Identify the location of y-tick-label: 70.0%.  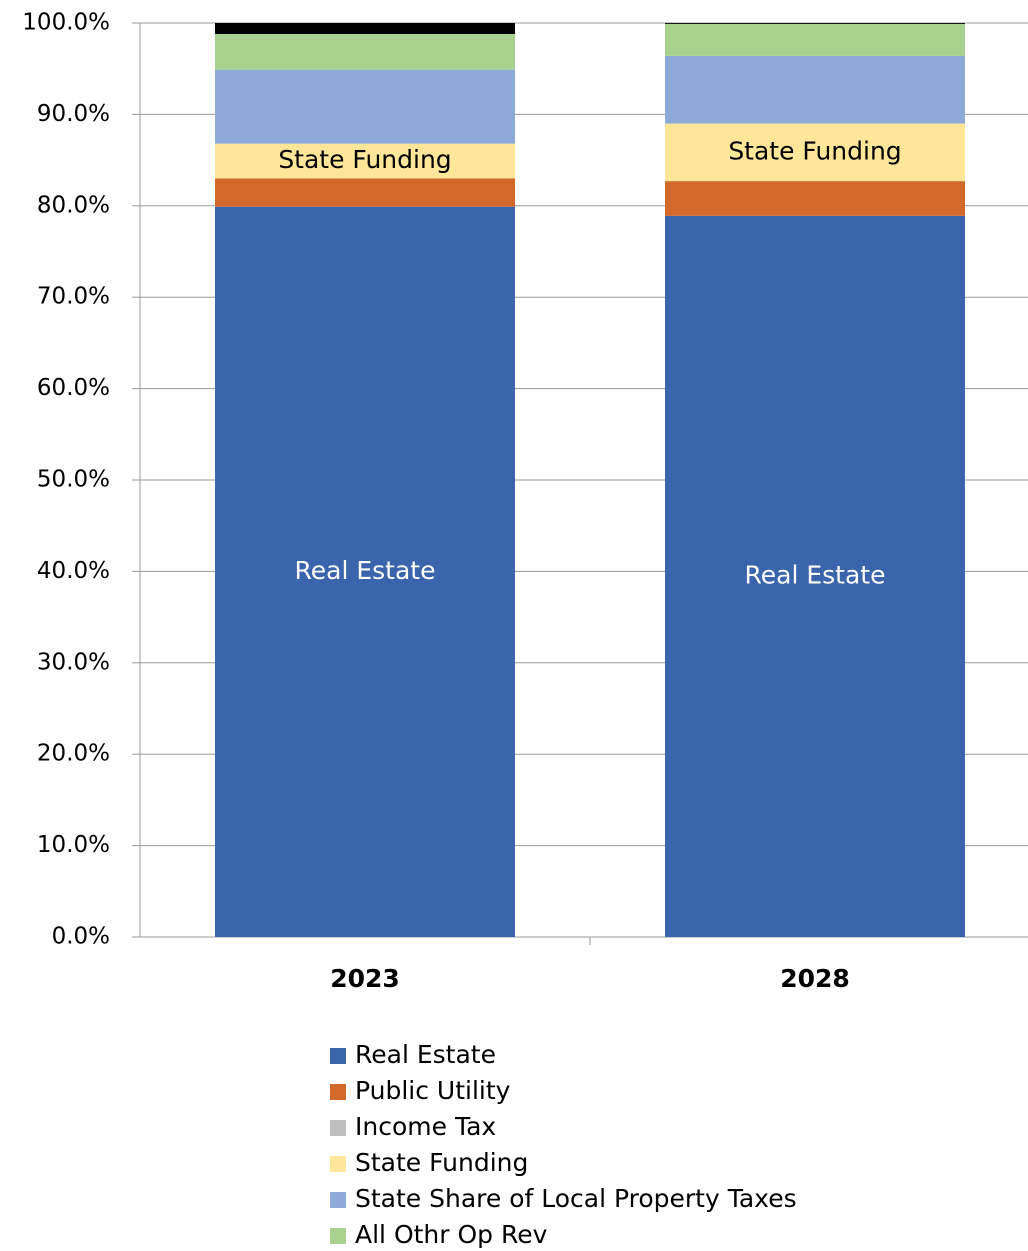
(73, 297).